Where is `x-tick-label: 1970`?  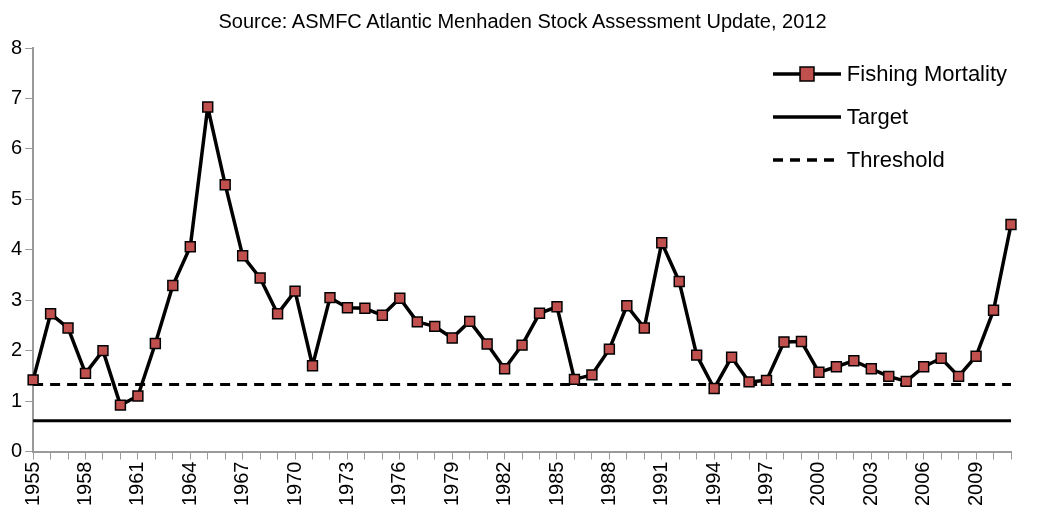 x-tick-label: 1970 is located at coordinates (293, 484).